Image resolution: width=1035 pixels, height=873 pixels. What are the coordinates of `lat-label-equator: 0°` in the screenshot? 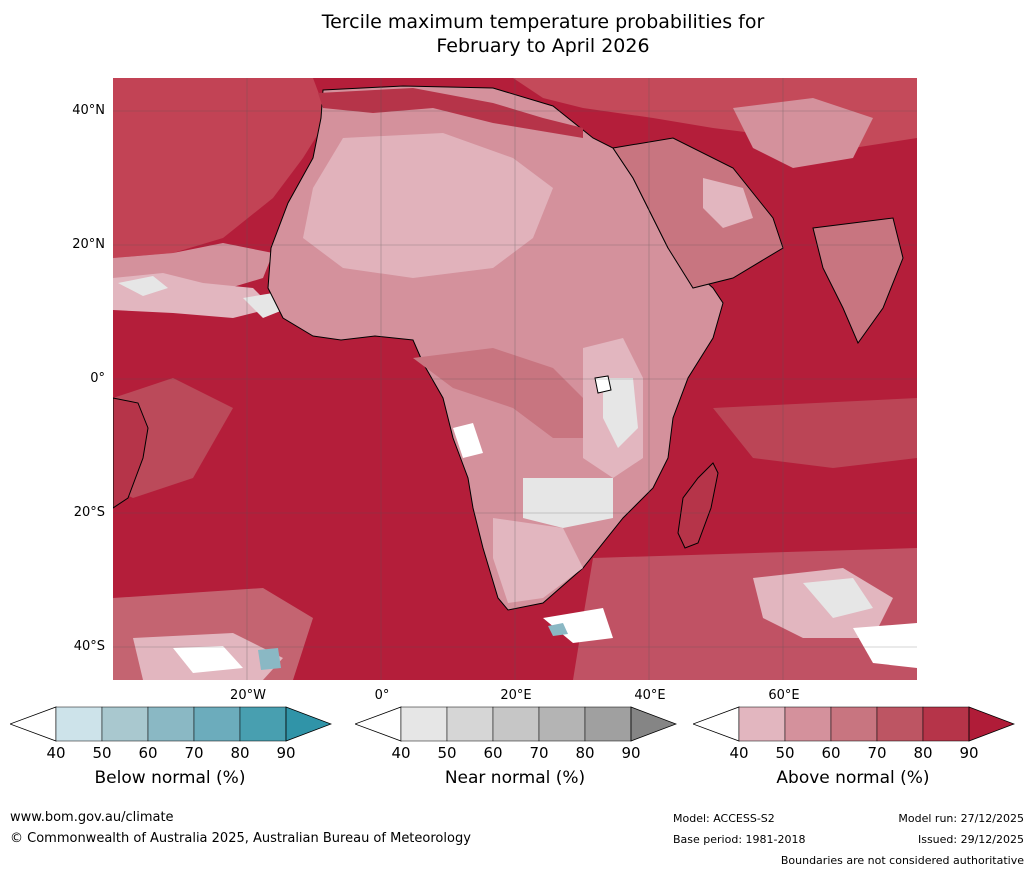 It's located at (97, 378).